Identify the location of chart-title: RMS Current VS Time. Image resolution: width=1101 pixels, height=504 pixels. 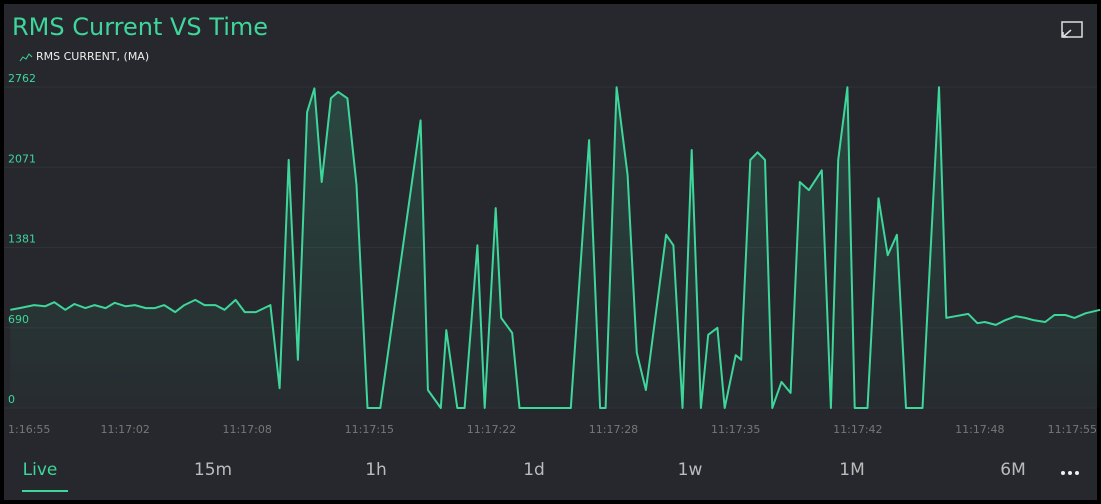
(140, 27).